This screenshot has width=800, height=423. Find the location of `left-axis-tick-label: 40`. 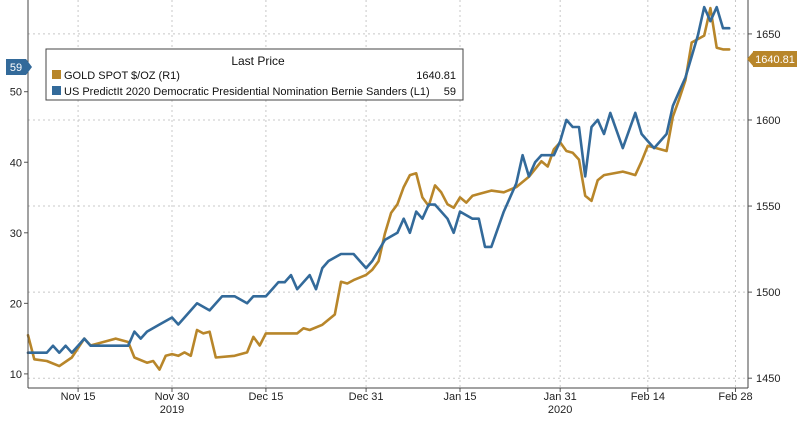

left-axis-tick-label: 40 is located at coordinates (16, 163).